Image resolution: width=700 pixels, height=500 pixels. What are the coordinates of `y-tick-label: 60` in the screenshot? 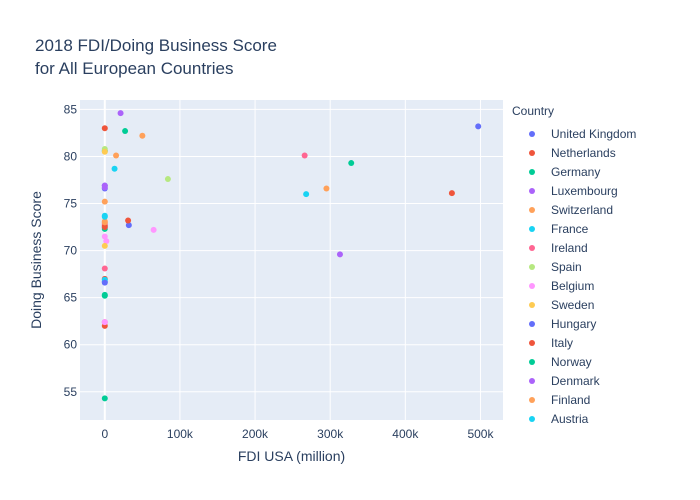 It's located at (71, 345).